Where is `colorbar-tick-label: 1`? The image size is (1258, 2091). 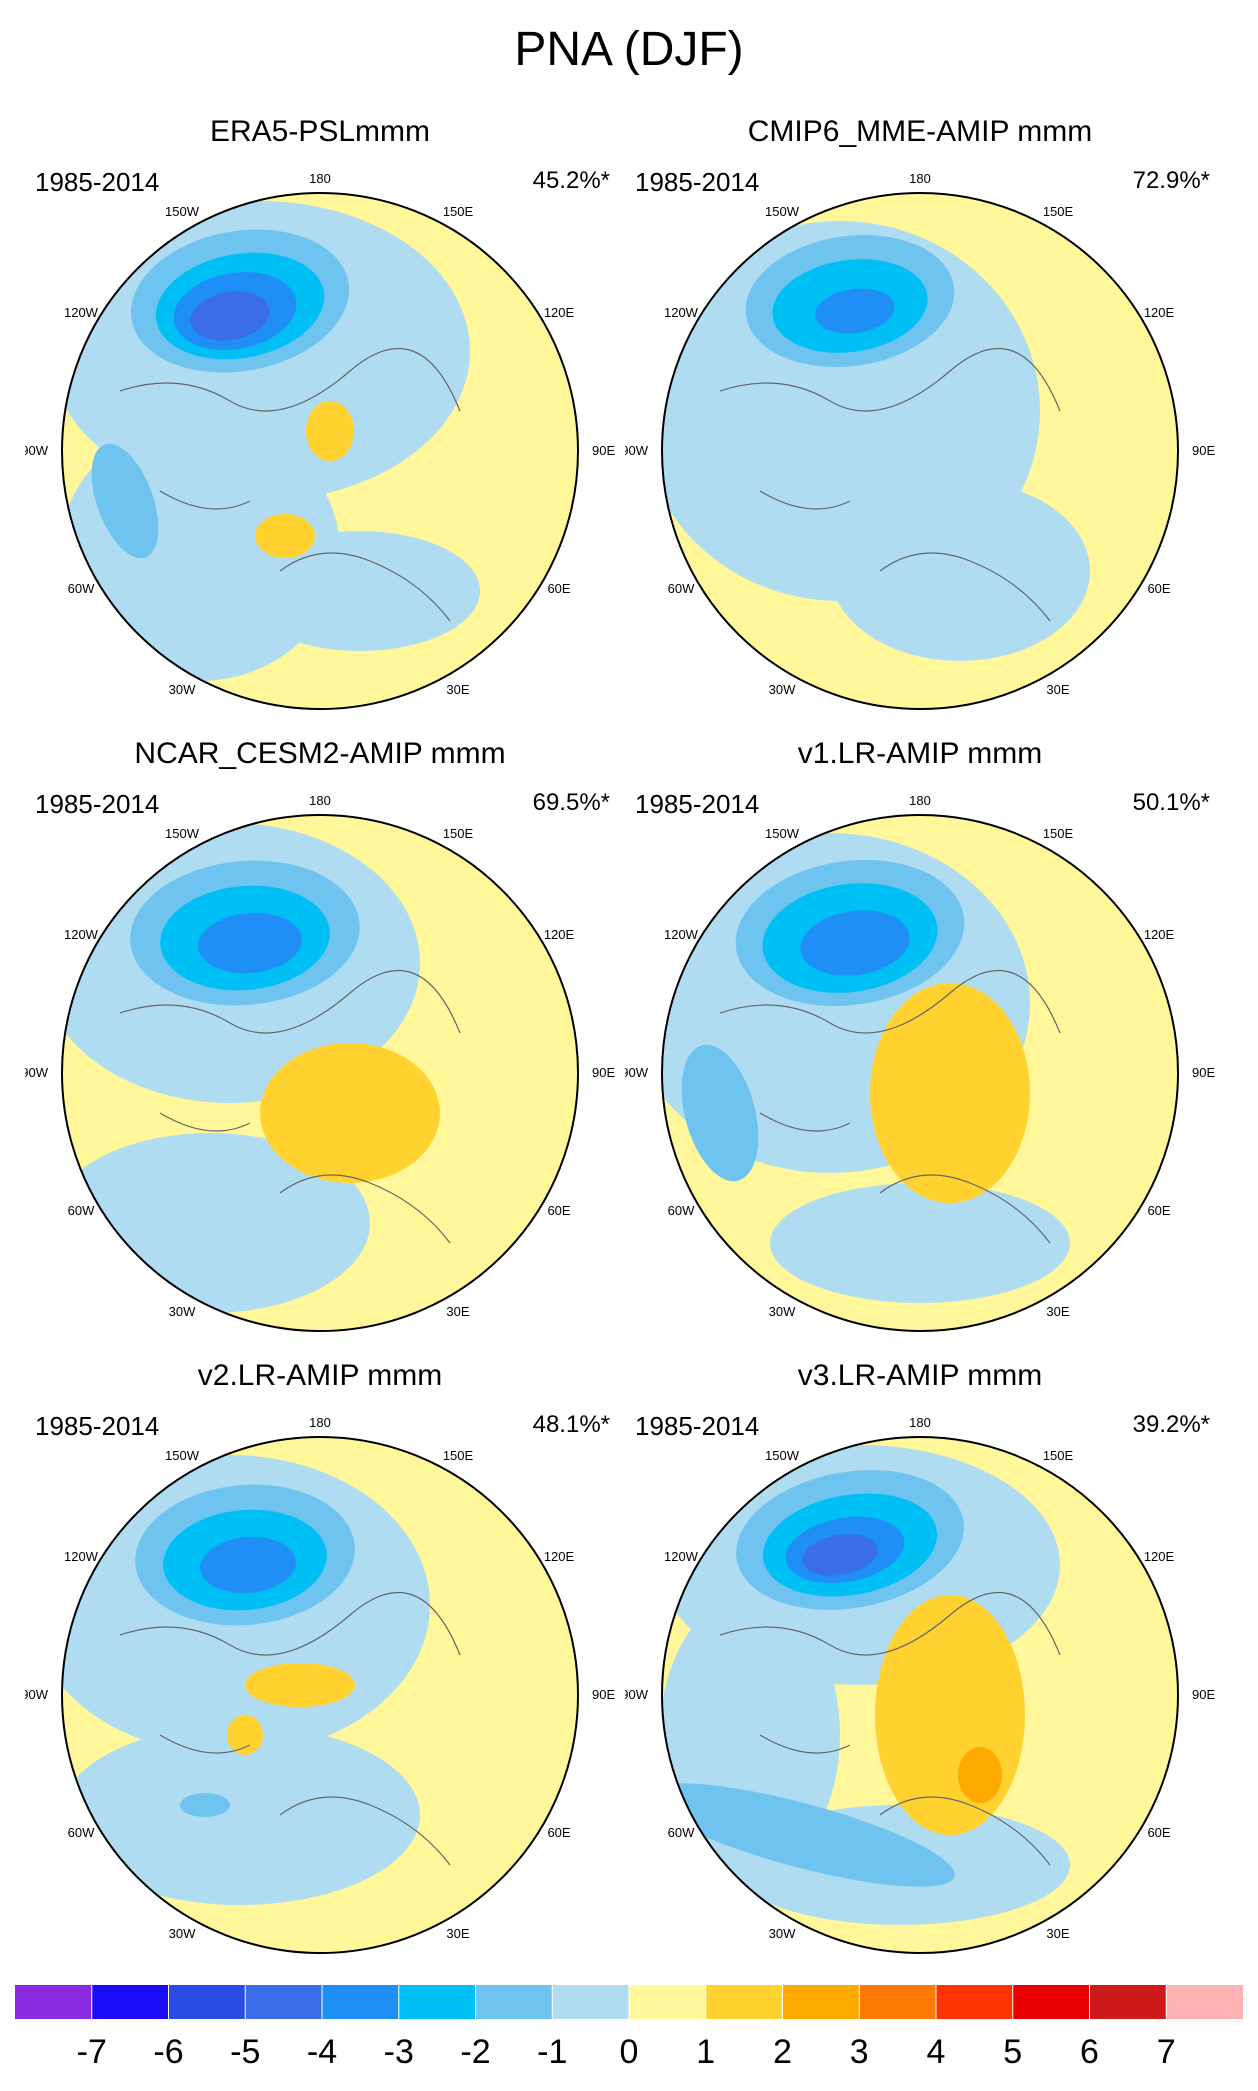
colorbar-tick-label: 1 is located at coordinates (705, 2052).